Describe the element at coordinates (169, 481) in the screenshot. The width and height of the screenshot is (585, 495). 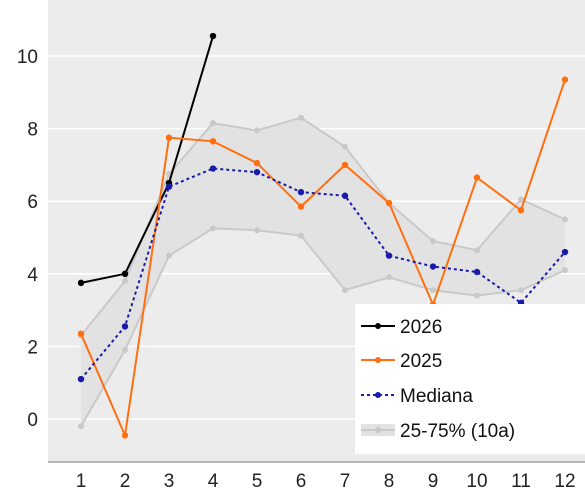
I see `x-tick-label: 3` at that location.